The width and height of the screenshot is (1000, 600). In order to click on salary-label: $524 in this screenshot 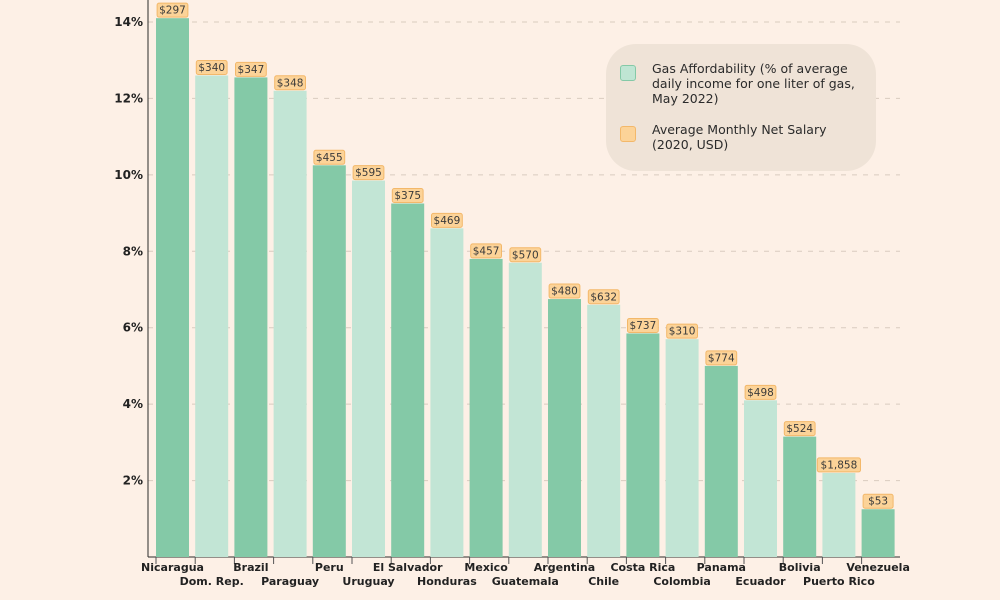, I will do `click(799, 429)`.